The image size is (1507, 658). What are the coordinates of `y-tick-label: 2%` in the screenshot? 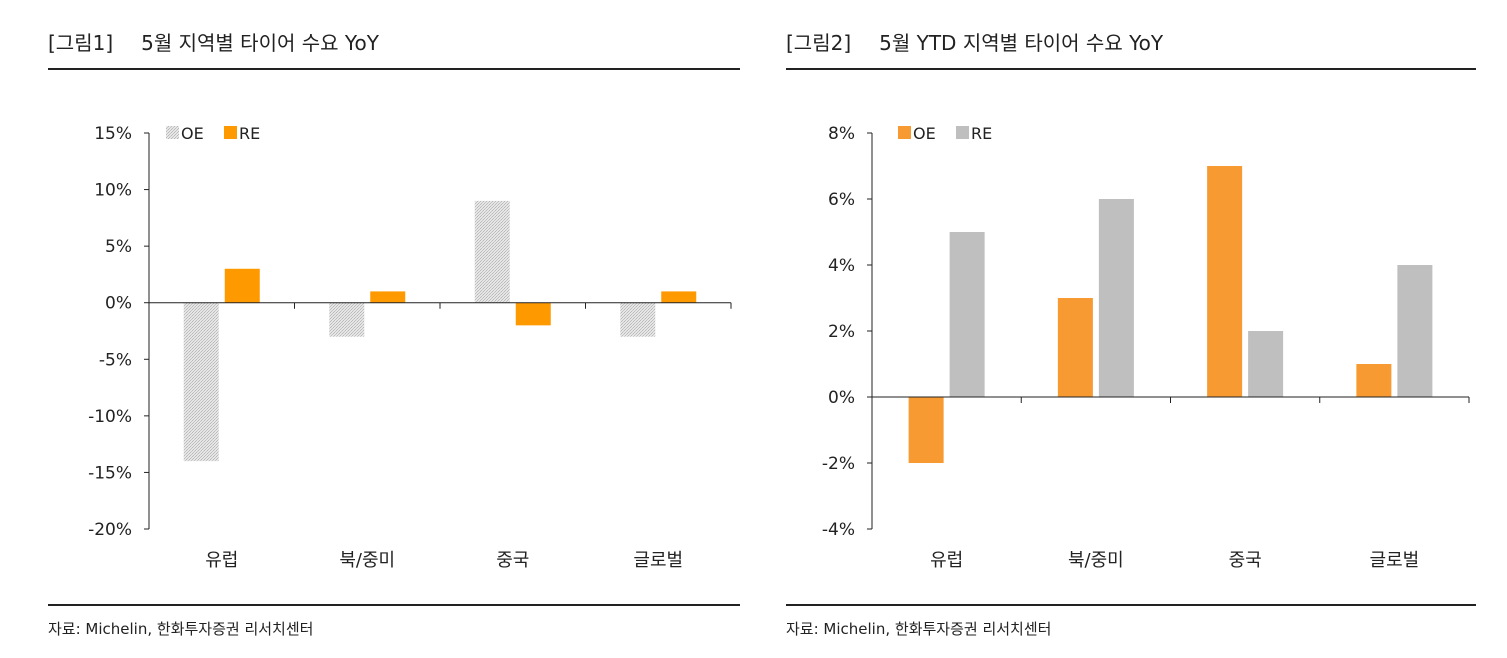 It's located at (841, 332).